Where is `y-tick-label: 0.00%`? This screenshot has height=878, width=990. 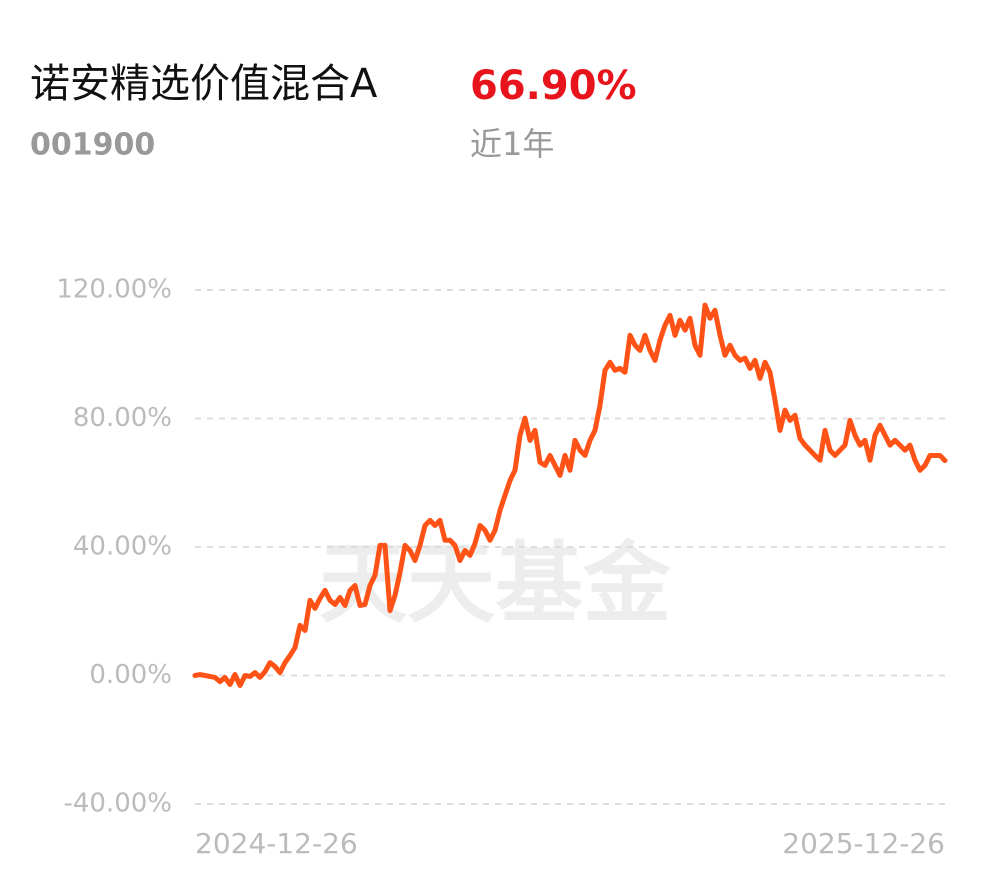 y-tick-label: 0.00% is located at coordinates (130, 675).